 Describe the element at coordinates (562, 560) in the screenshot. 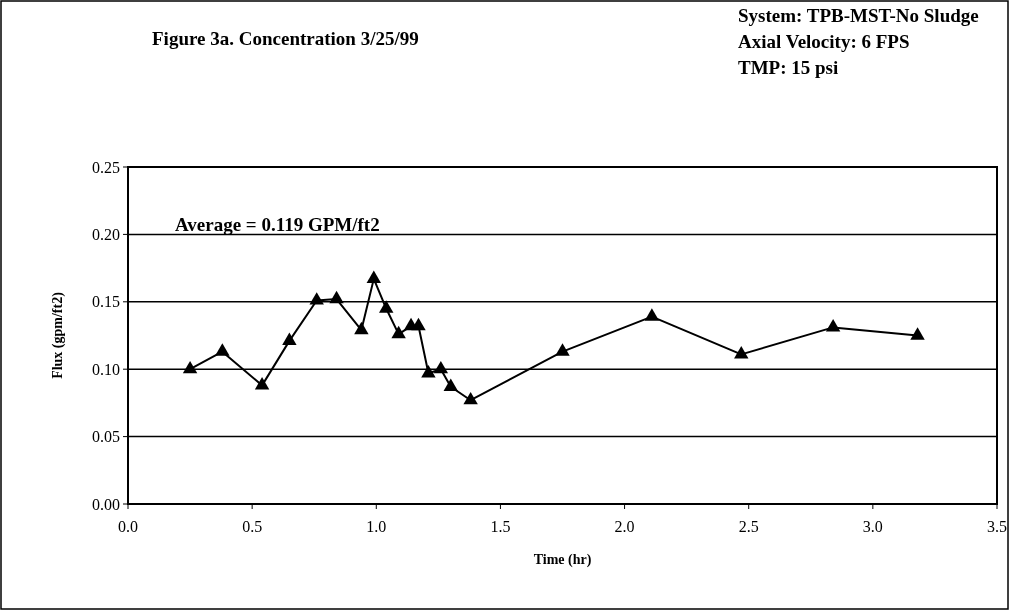

I see `x-axis-title: Time (hr)` at that location.